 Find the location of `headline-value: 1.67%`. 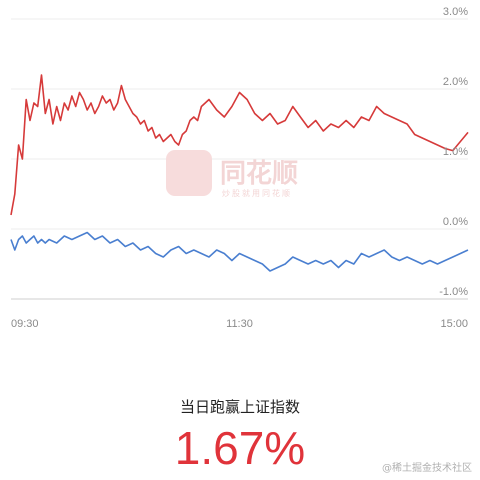

headline-value: 1.67% is located at coordinates (240, 448).